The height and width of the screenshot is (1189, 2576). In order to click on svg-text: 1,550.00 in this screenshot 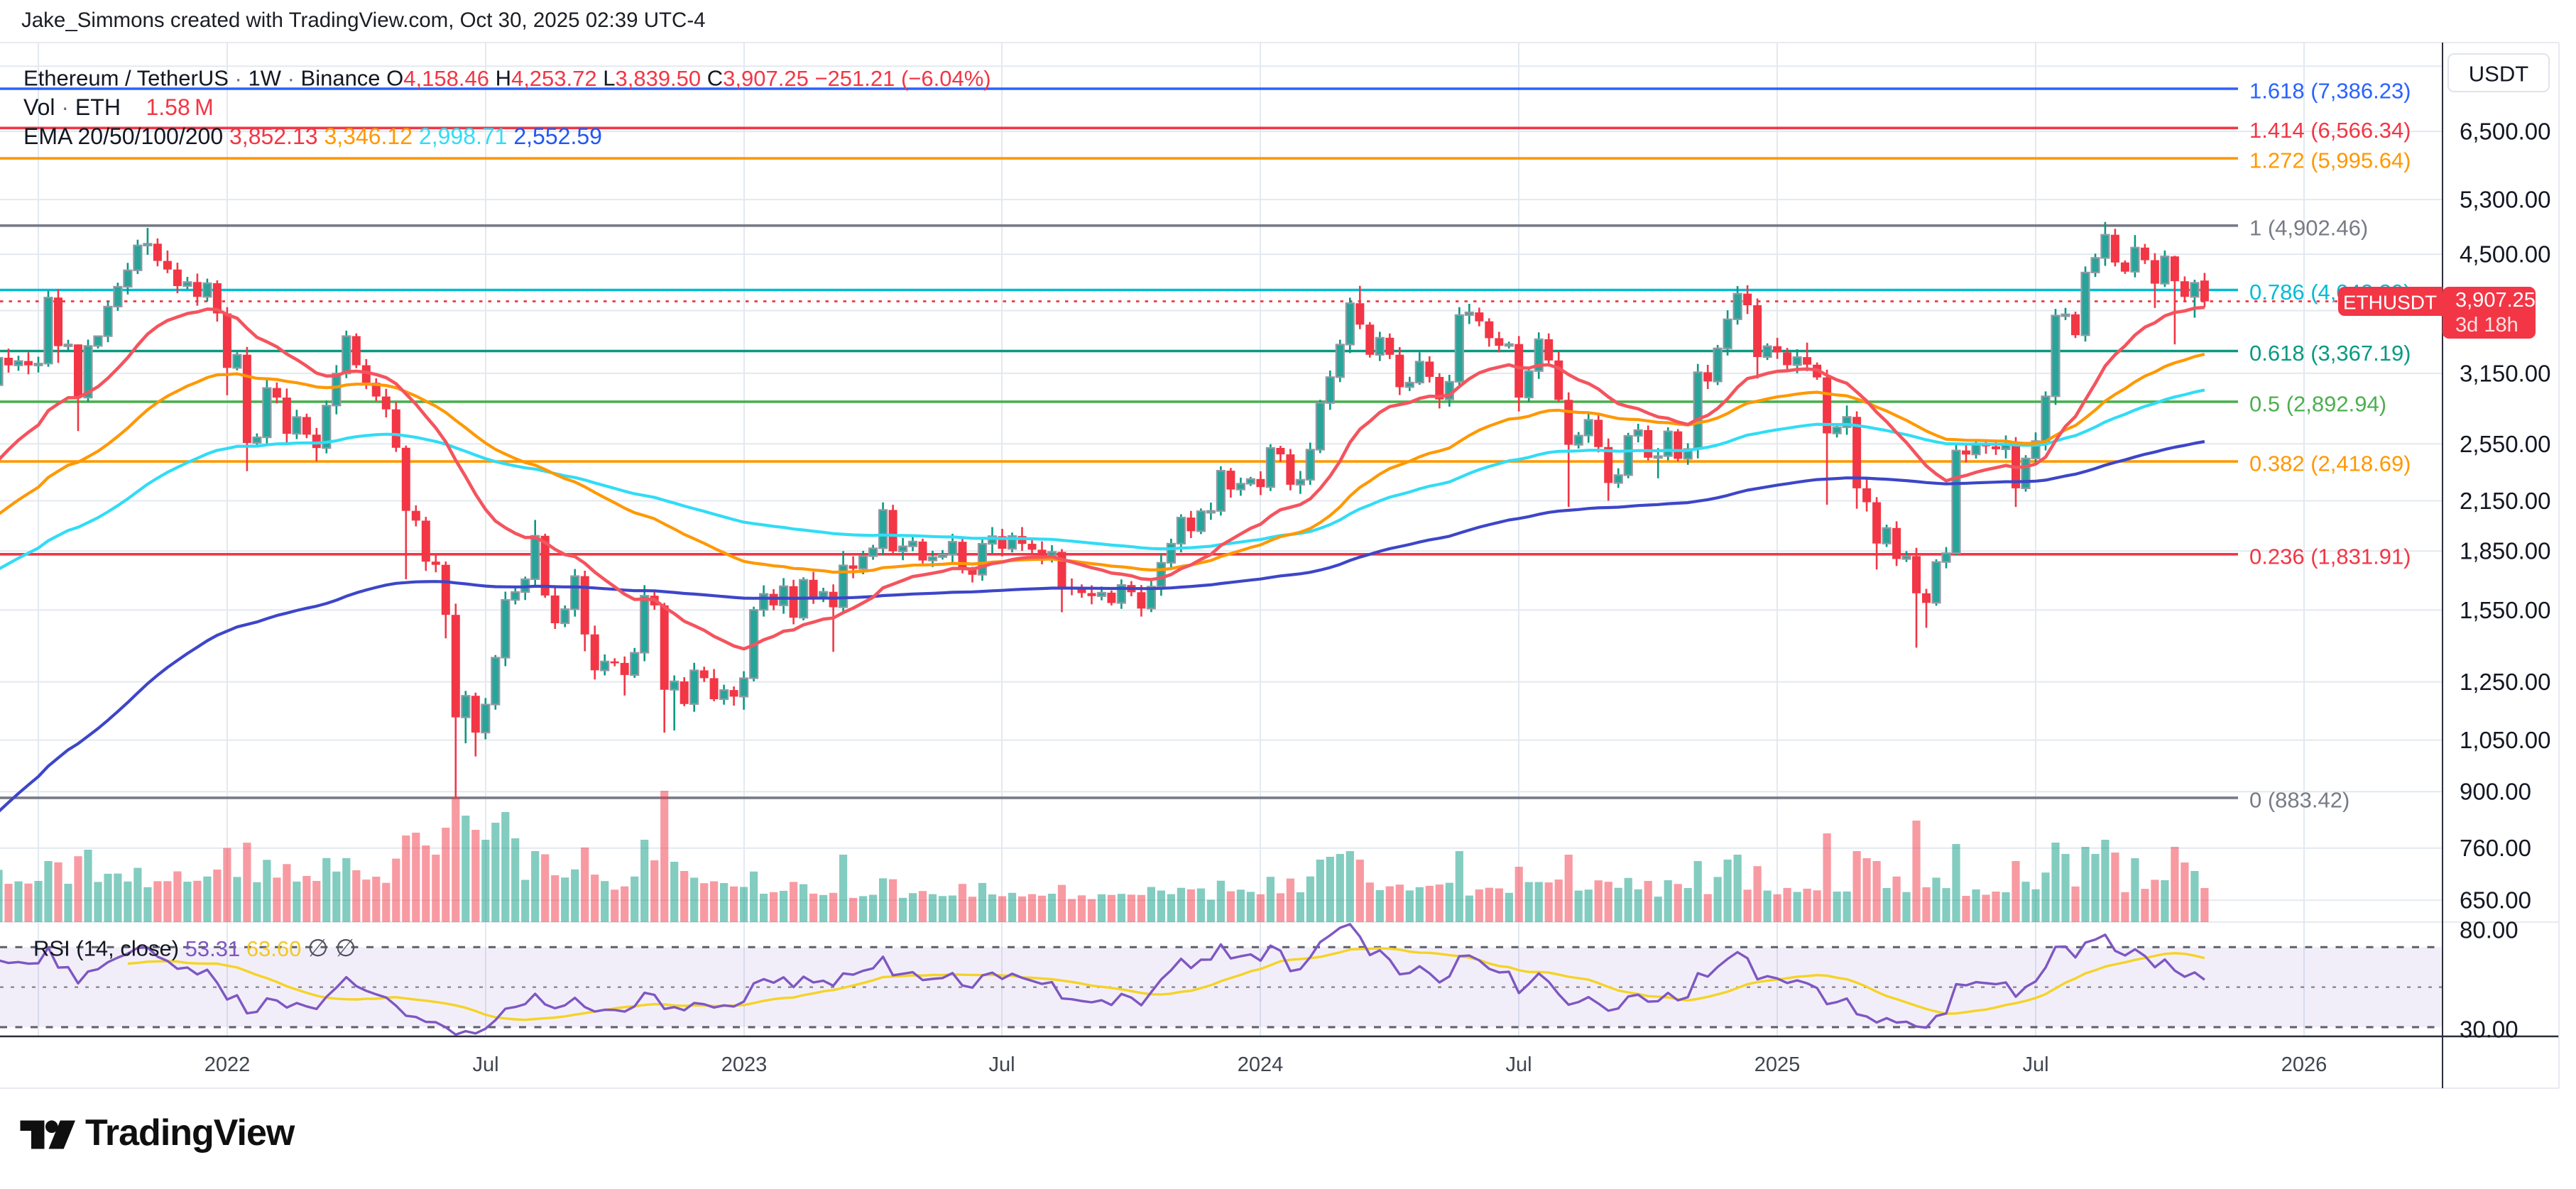, I will do `click(2505, 610)`.